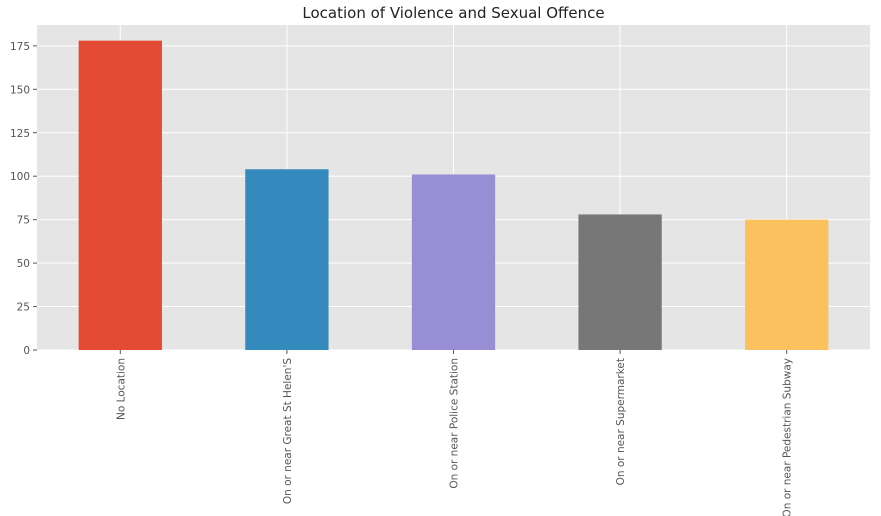  What do you see at coordinates (455, 423) in the screenshot?
I see `x-tick-label: On or near Police Station` at bounding box center [455, 423].